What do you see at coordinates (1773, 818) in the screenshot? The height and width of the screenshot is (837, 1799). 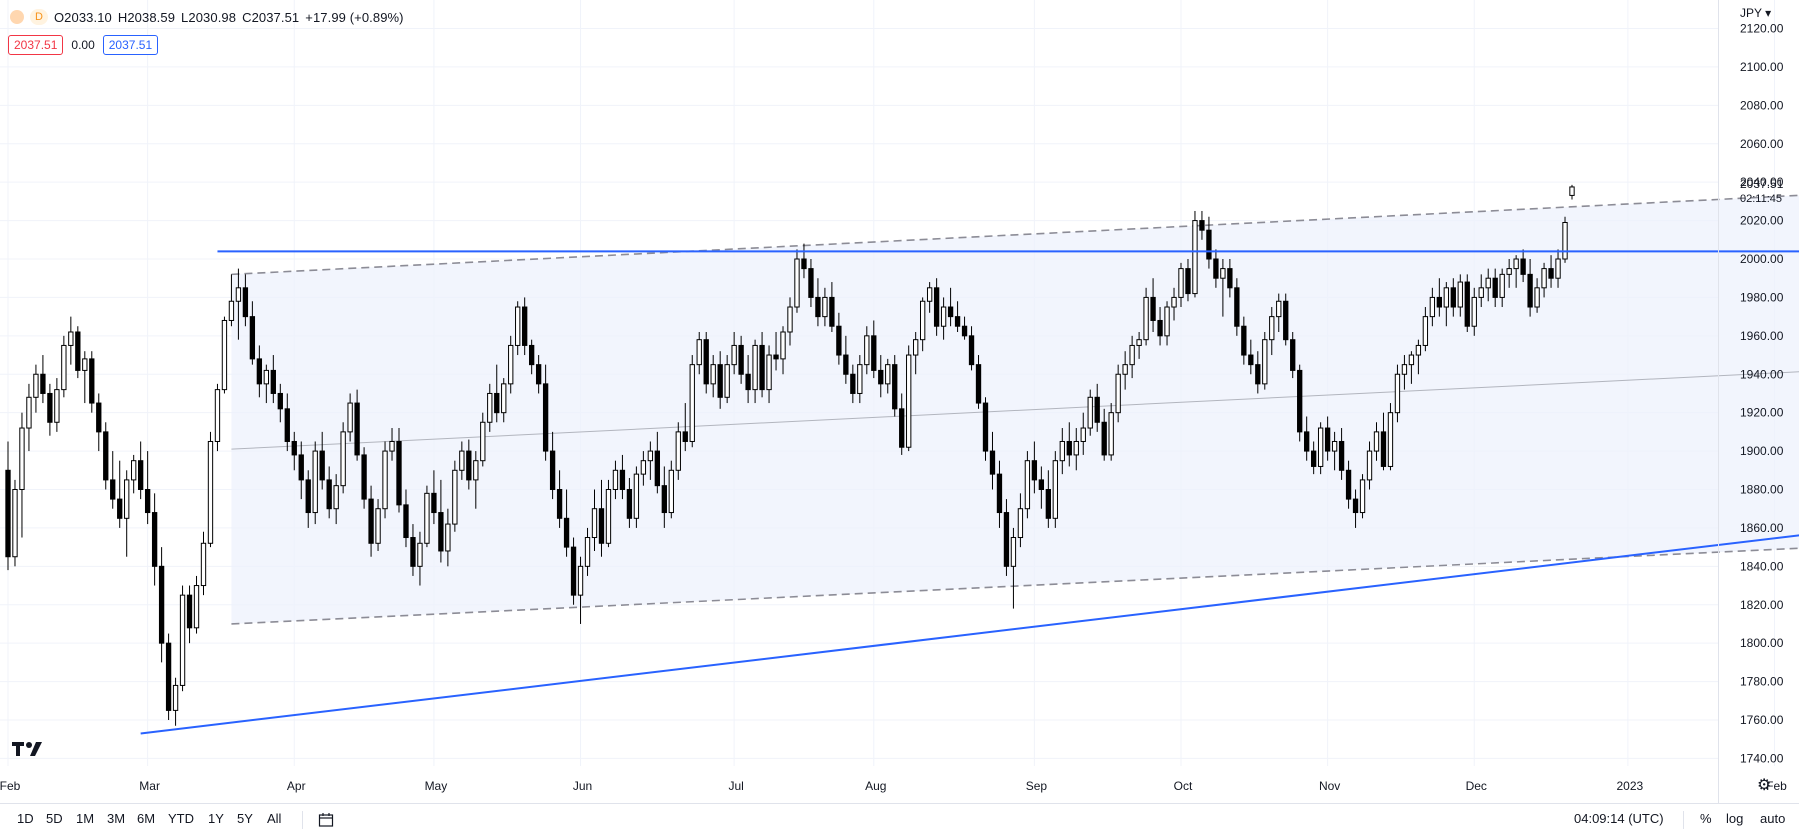 I see `auto-scale-button: auto` at bounding box center [1773, 818].